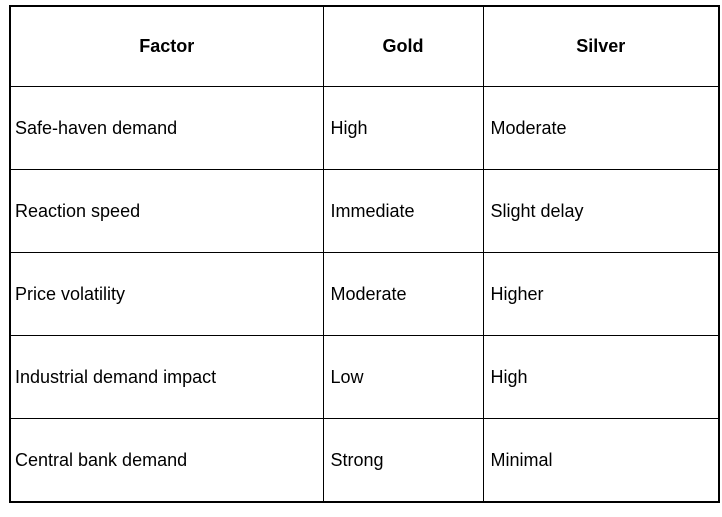 The image size is (722, 517). What do you see at coordinates (403, 211) in the screenshot?
I see `cell-gold: Immediate` at bounding box center [403, 211].